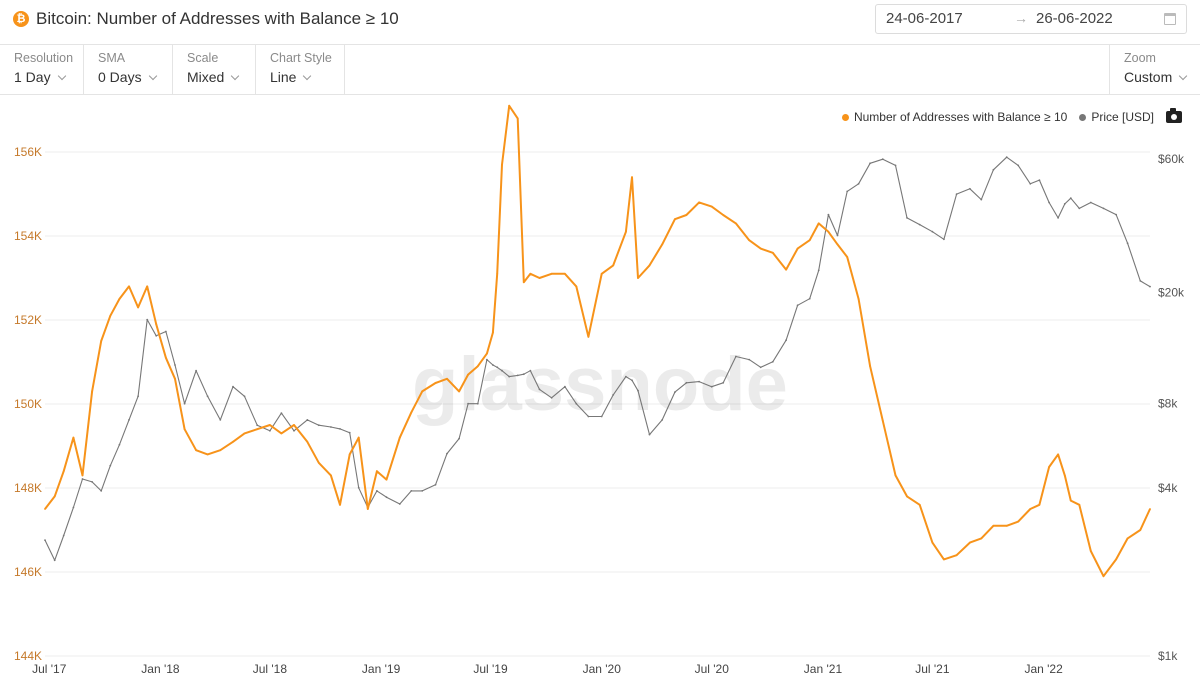 This screenshot has height=682, width=1200. What do you see at coordinates (44, 58) in the screenshot?
I see `resolution-label: Resolution` at bounding box center [44, 58].